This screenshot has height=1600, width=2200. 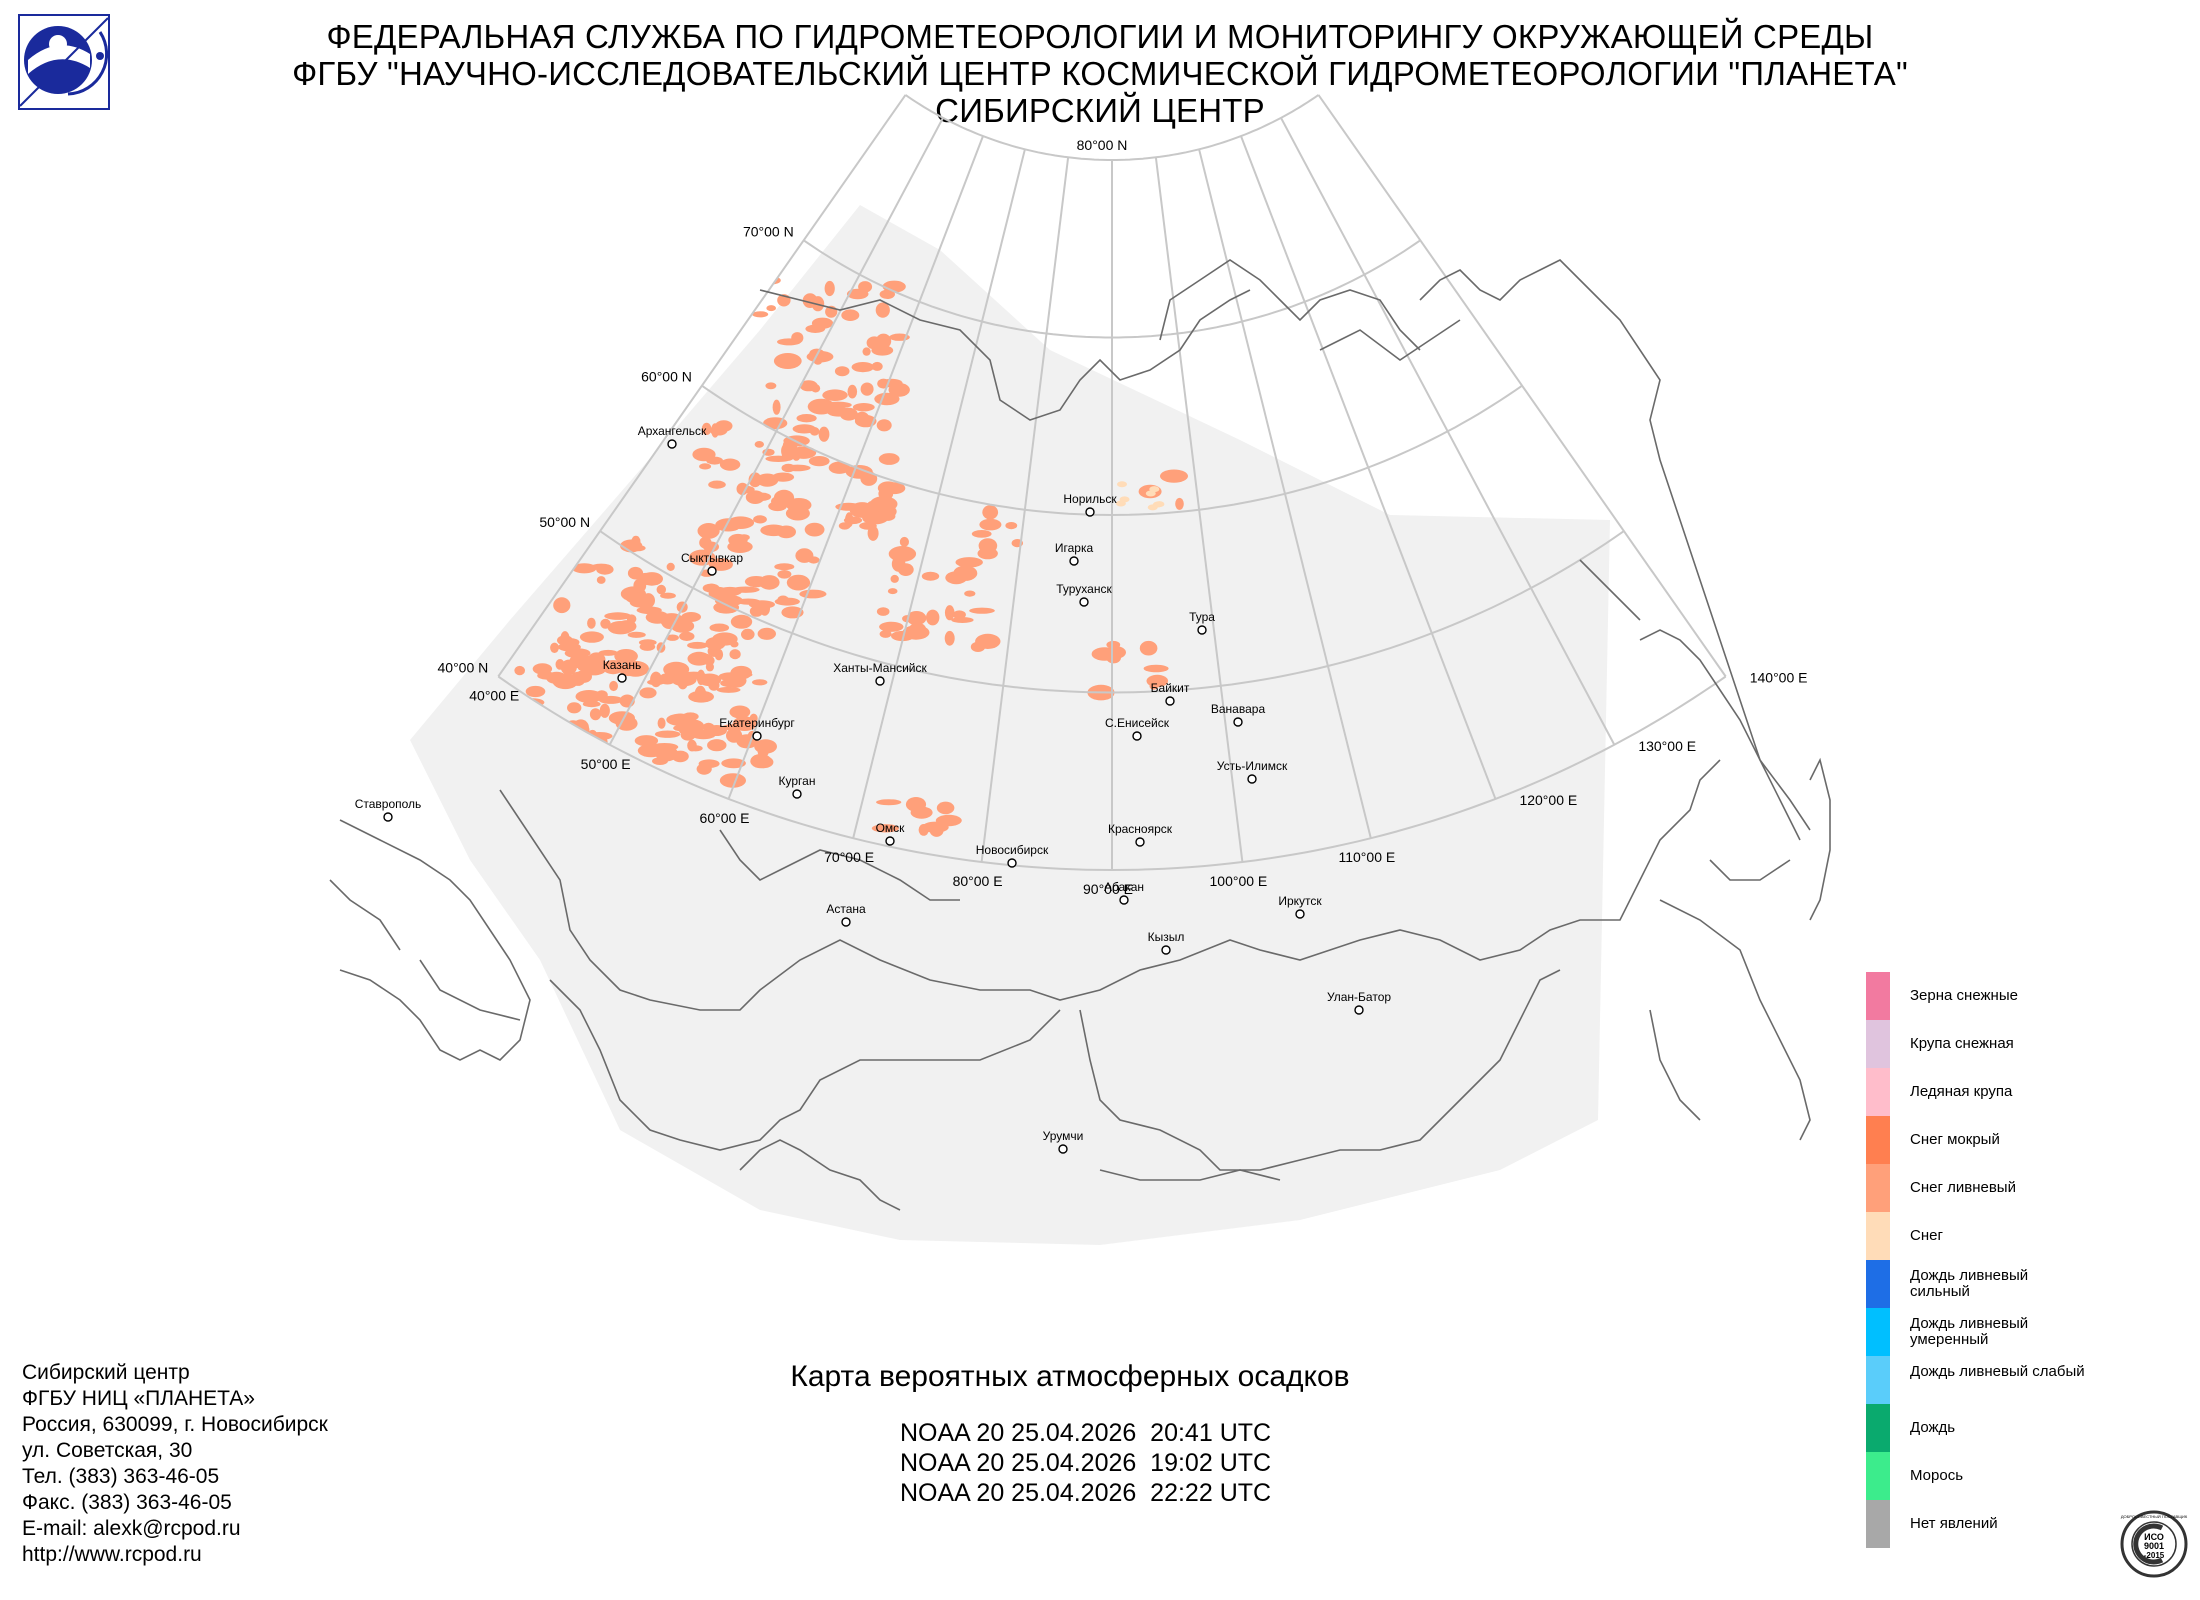 What do you see at coordinates (1137, 723) in the screenshot?
I see `city-label: С.Енисейск` at bounding box center [1137, 723].